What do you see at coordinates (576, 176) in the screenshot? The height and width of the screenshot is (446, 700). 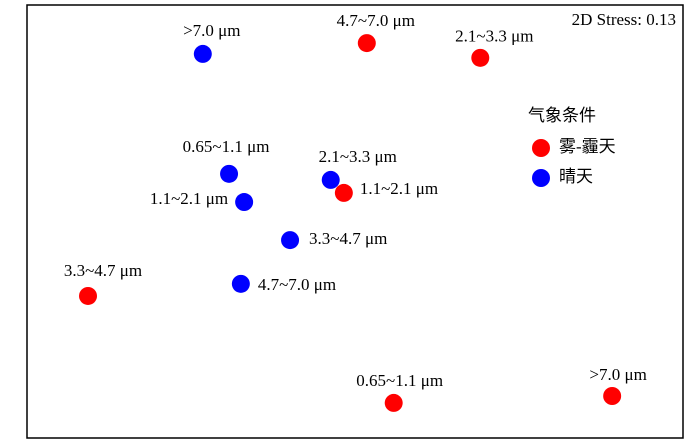 I see `legend-label: 晴天` at bounding box center [576, 176].